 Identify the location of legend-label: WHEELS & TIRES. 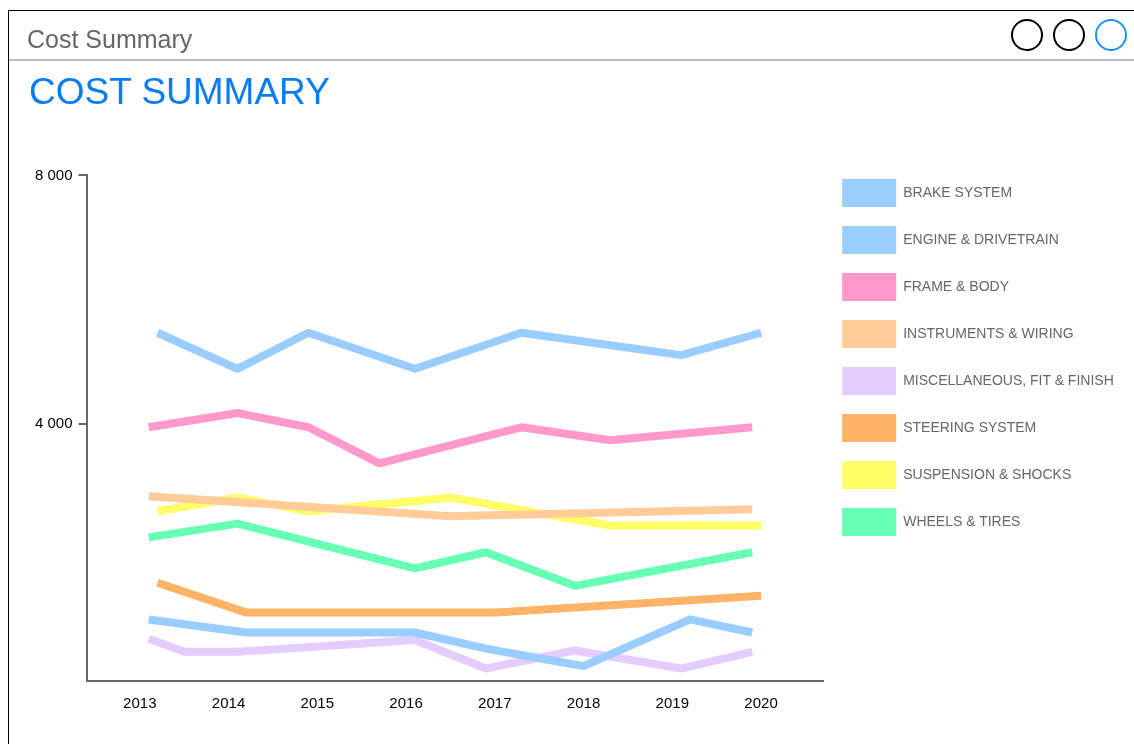
(962, 520).